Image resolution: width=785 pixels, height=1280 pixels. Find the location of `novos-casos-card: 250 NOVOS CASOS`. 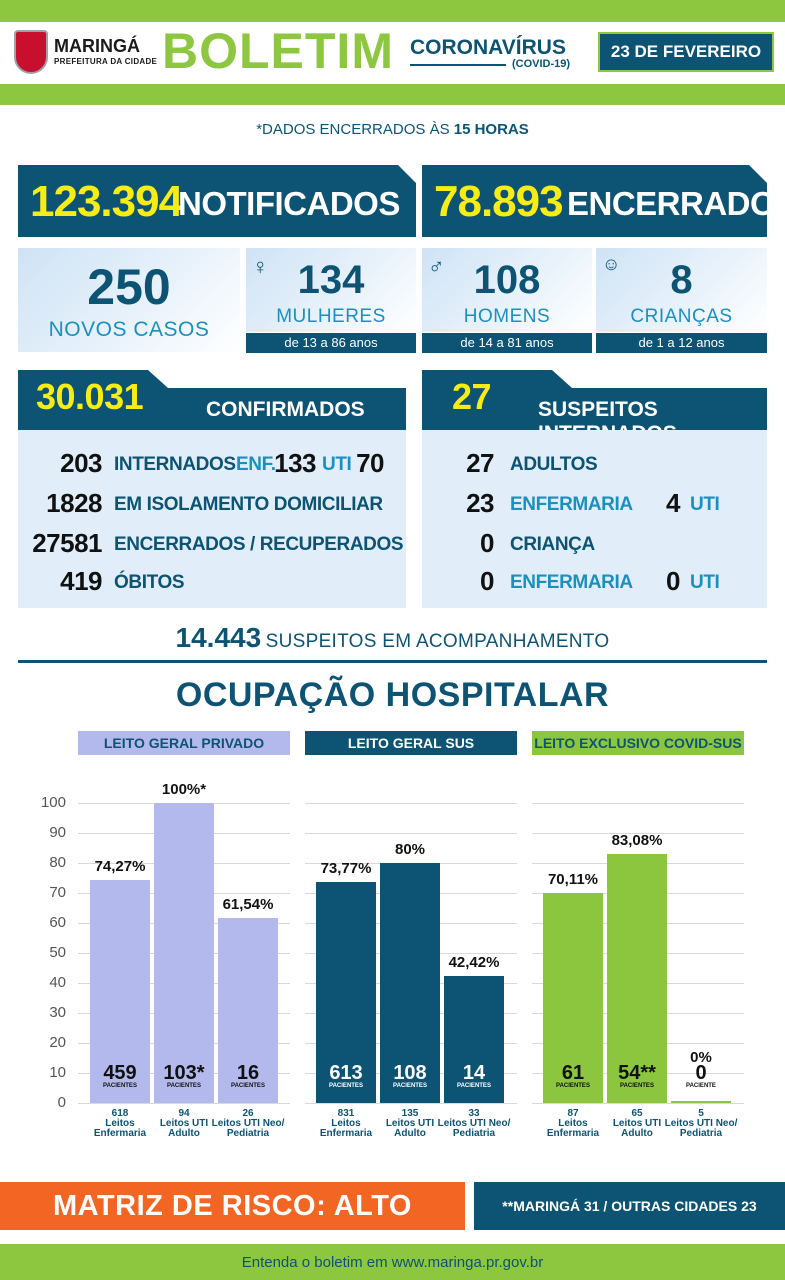

novos-casos-card: 250 NOVOS CASOS is located at coordinates (129, 300).